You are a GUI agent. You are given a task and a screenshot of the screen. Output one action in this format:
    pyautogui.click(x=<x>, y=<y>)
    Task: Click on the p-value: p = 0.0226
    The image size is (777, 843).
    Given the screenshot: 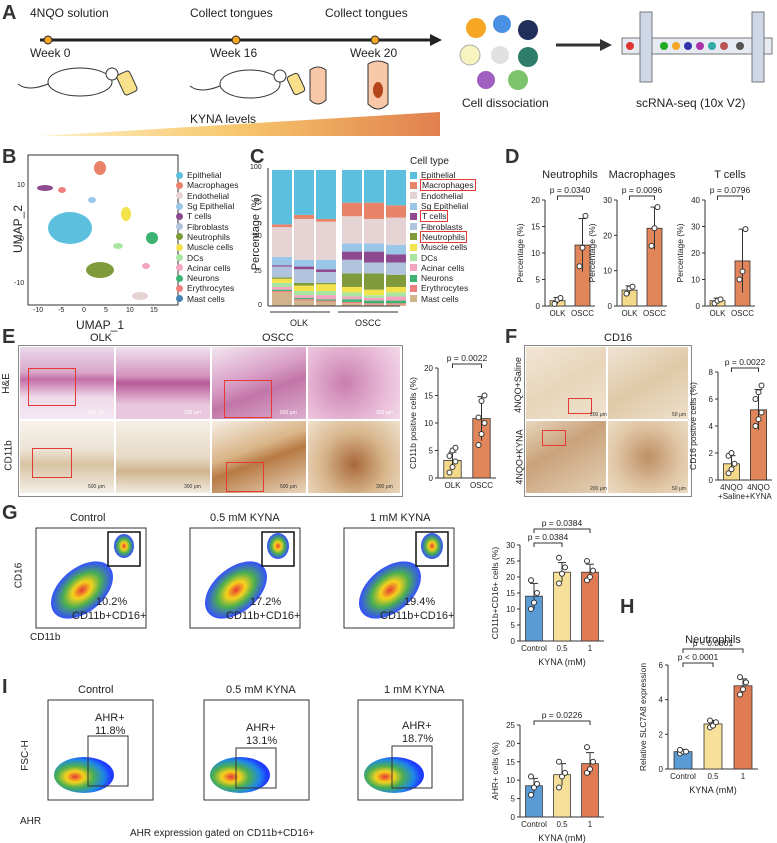 What is the action you would take?
    pyautogui.click(x=562, y=715)
    